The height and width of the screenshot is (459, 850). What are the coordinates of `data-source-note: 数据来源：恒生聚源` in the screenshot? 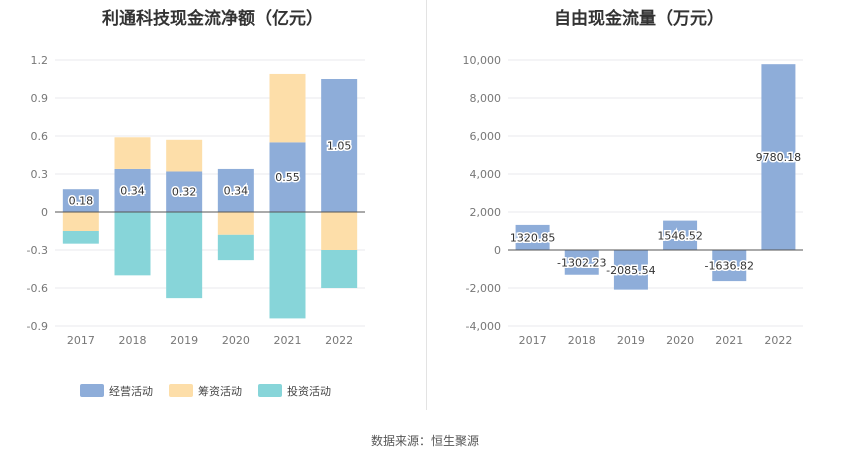 It's located at (424, 441).